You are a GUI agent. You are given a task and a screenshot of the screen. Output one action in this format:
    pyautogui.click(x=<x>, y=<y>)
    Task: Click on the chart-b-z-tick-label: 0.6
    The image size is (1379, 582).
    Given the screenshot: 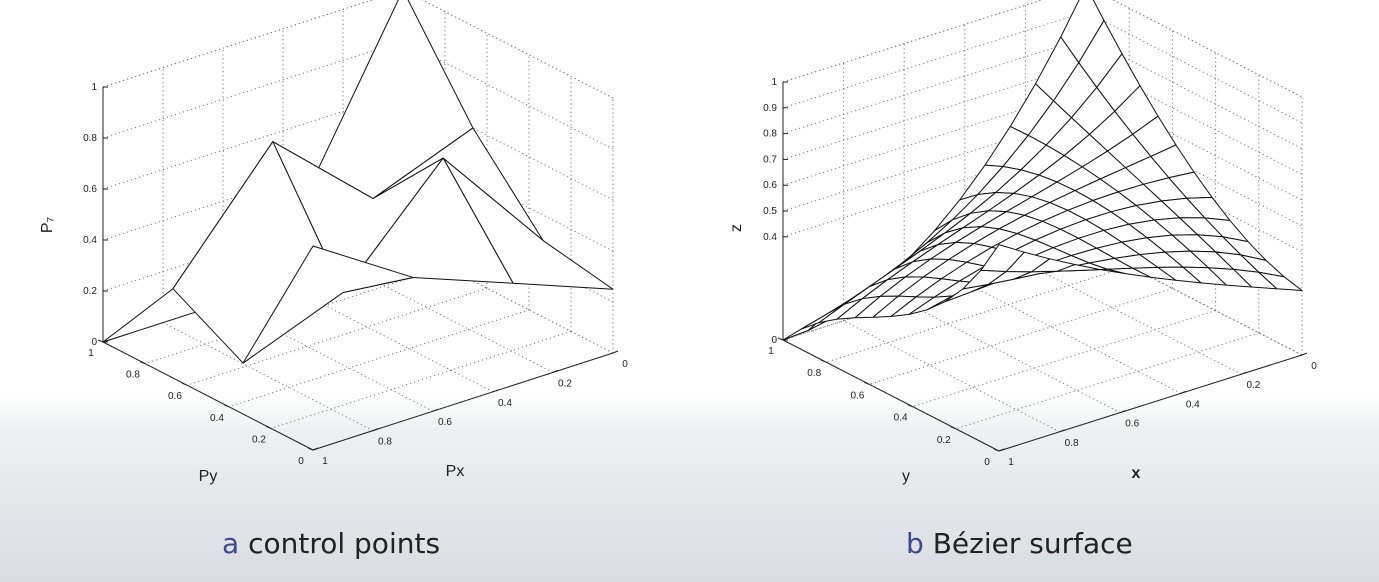 What is the action you would take?
    pyautogui.click(x=770, y=185)
    